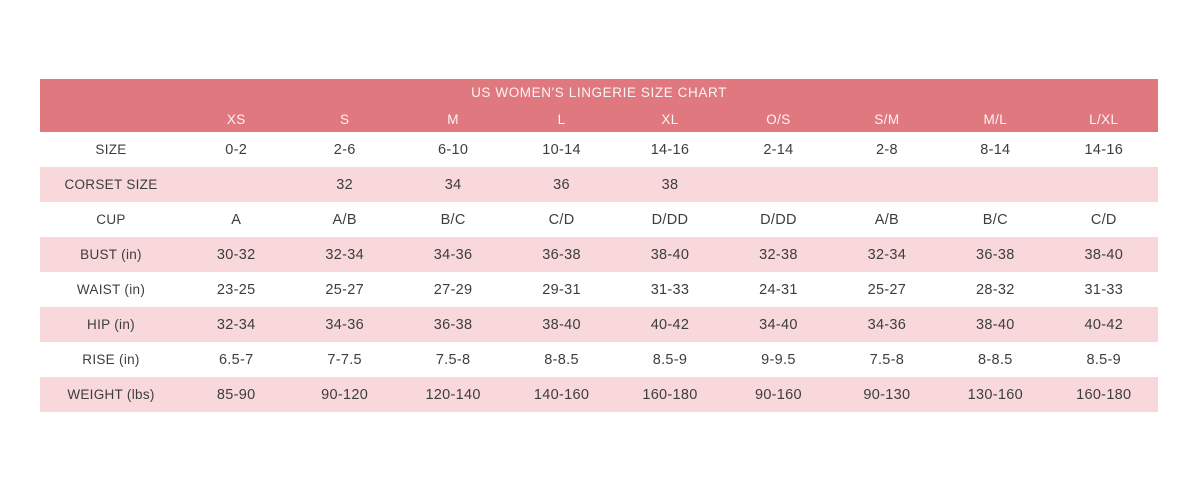 The height and width of the screenshot is (500, 1200). I want to click on row-label: BUST (in), so click(111, 254).